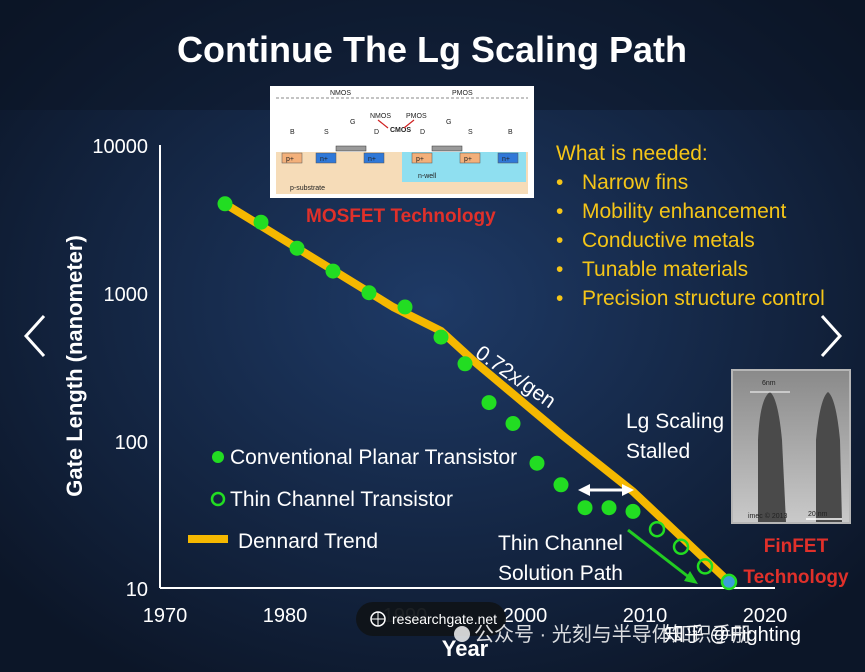  Describe the element at coordinates (468, 159) in the screenshot. I see `well-label-5: p+` at that location.